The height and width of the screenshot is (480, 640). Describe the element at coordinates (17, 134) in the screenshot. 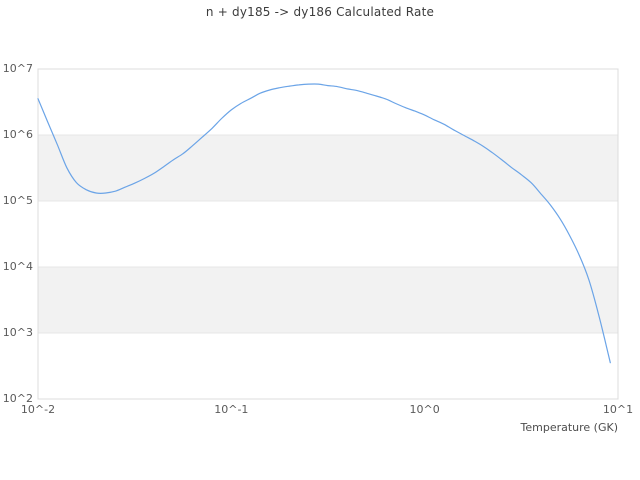

I see `y-tick-label: 10^6` at that location.